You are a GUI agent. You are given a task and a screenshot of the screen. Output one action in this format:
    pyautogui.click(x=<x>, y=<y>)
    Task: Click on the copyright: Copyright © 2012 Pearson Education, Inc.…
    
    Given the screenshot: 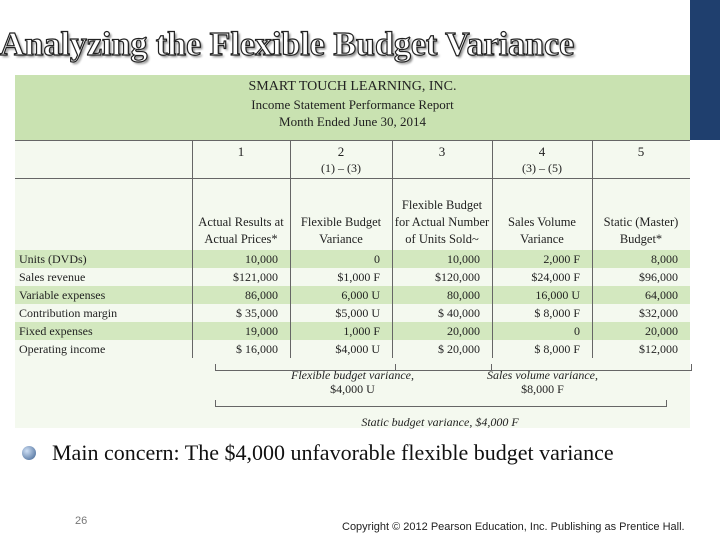 What is the action you would take?
    pyautogui.click(x=513, y=527)
    